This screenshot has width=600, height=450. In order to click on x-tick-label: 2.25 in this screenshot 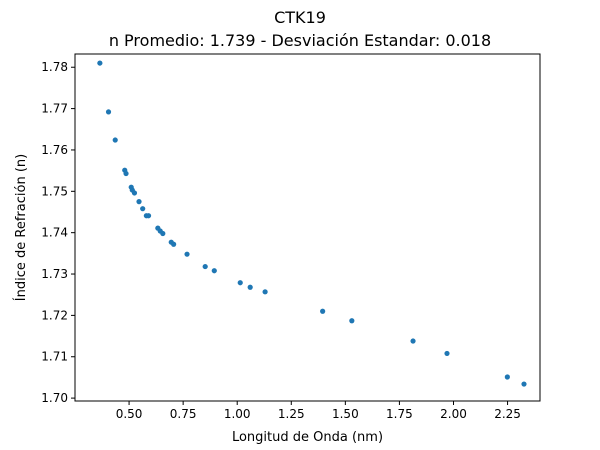, I will do `click(507, 414)`.